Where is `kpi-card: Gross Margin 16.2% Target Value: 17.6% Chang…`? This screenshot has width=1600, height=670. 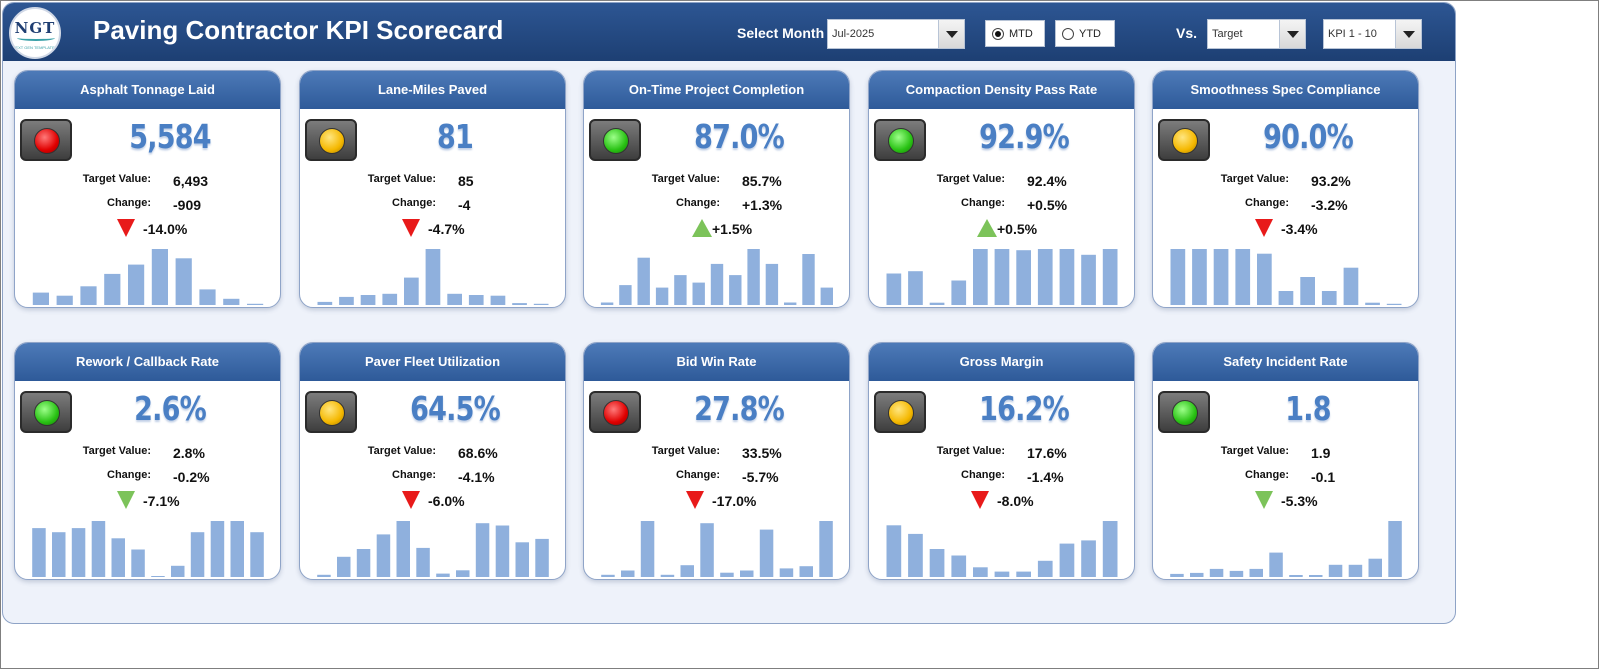 kpi-card: Gross Margin 16.2% Target Value: 17.6% Chang… is located at coordinates (1001, 461).